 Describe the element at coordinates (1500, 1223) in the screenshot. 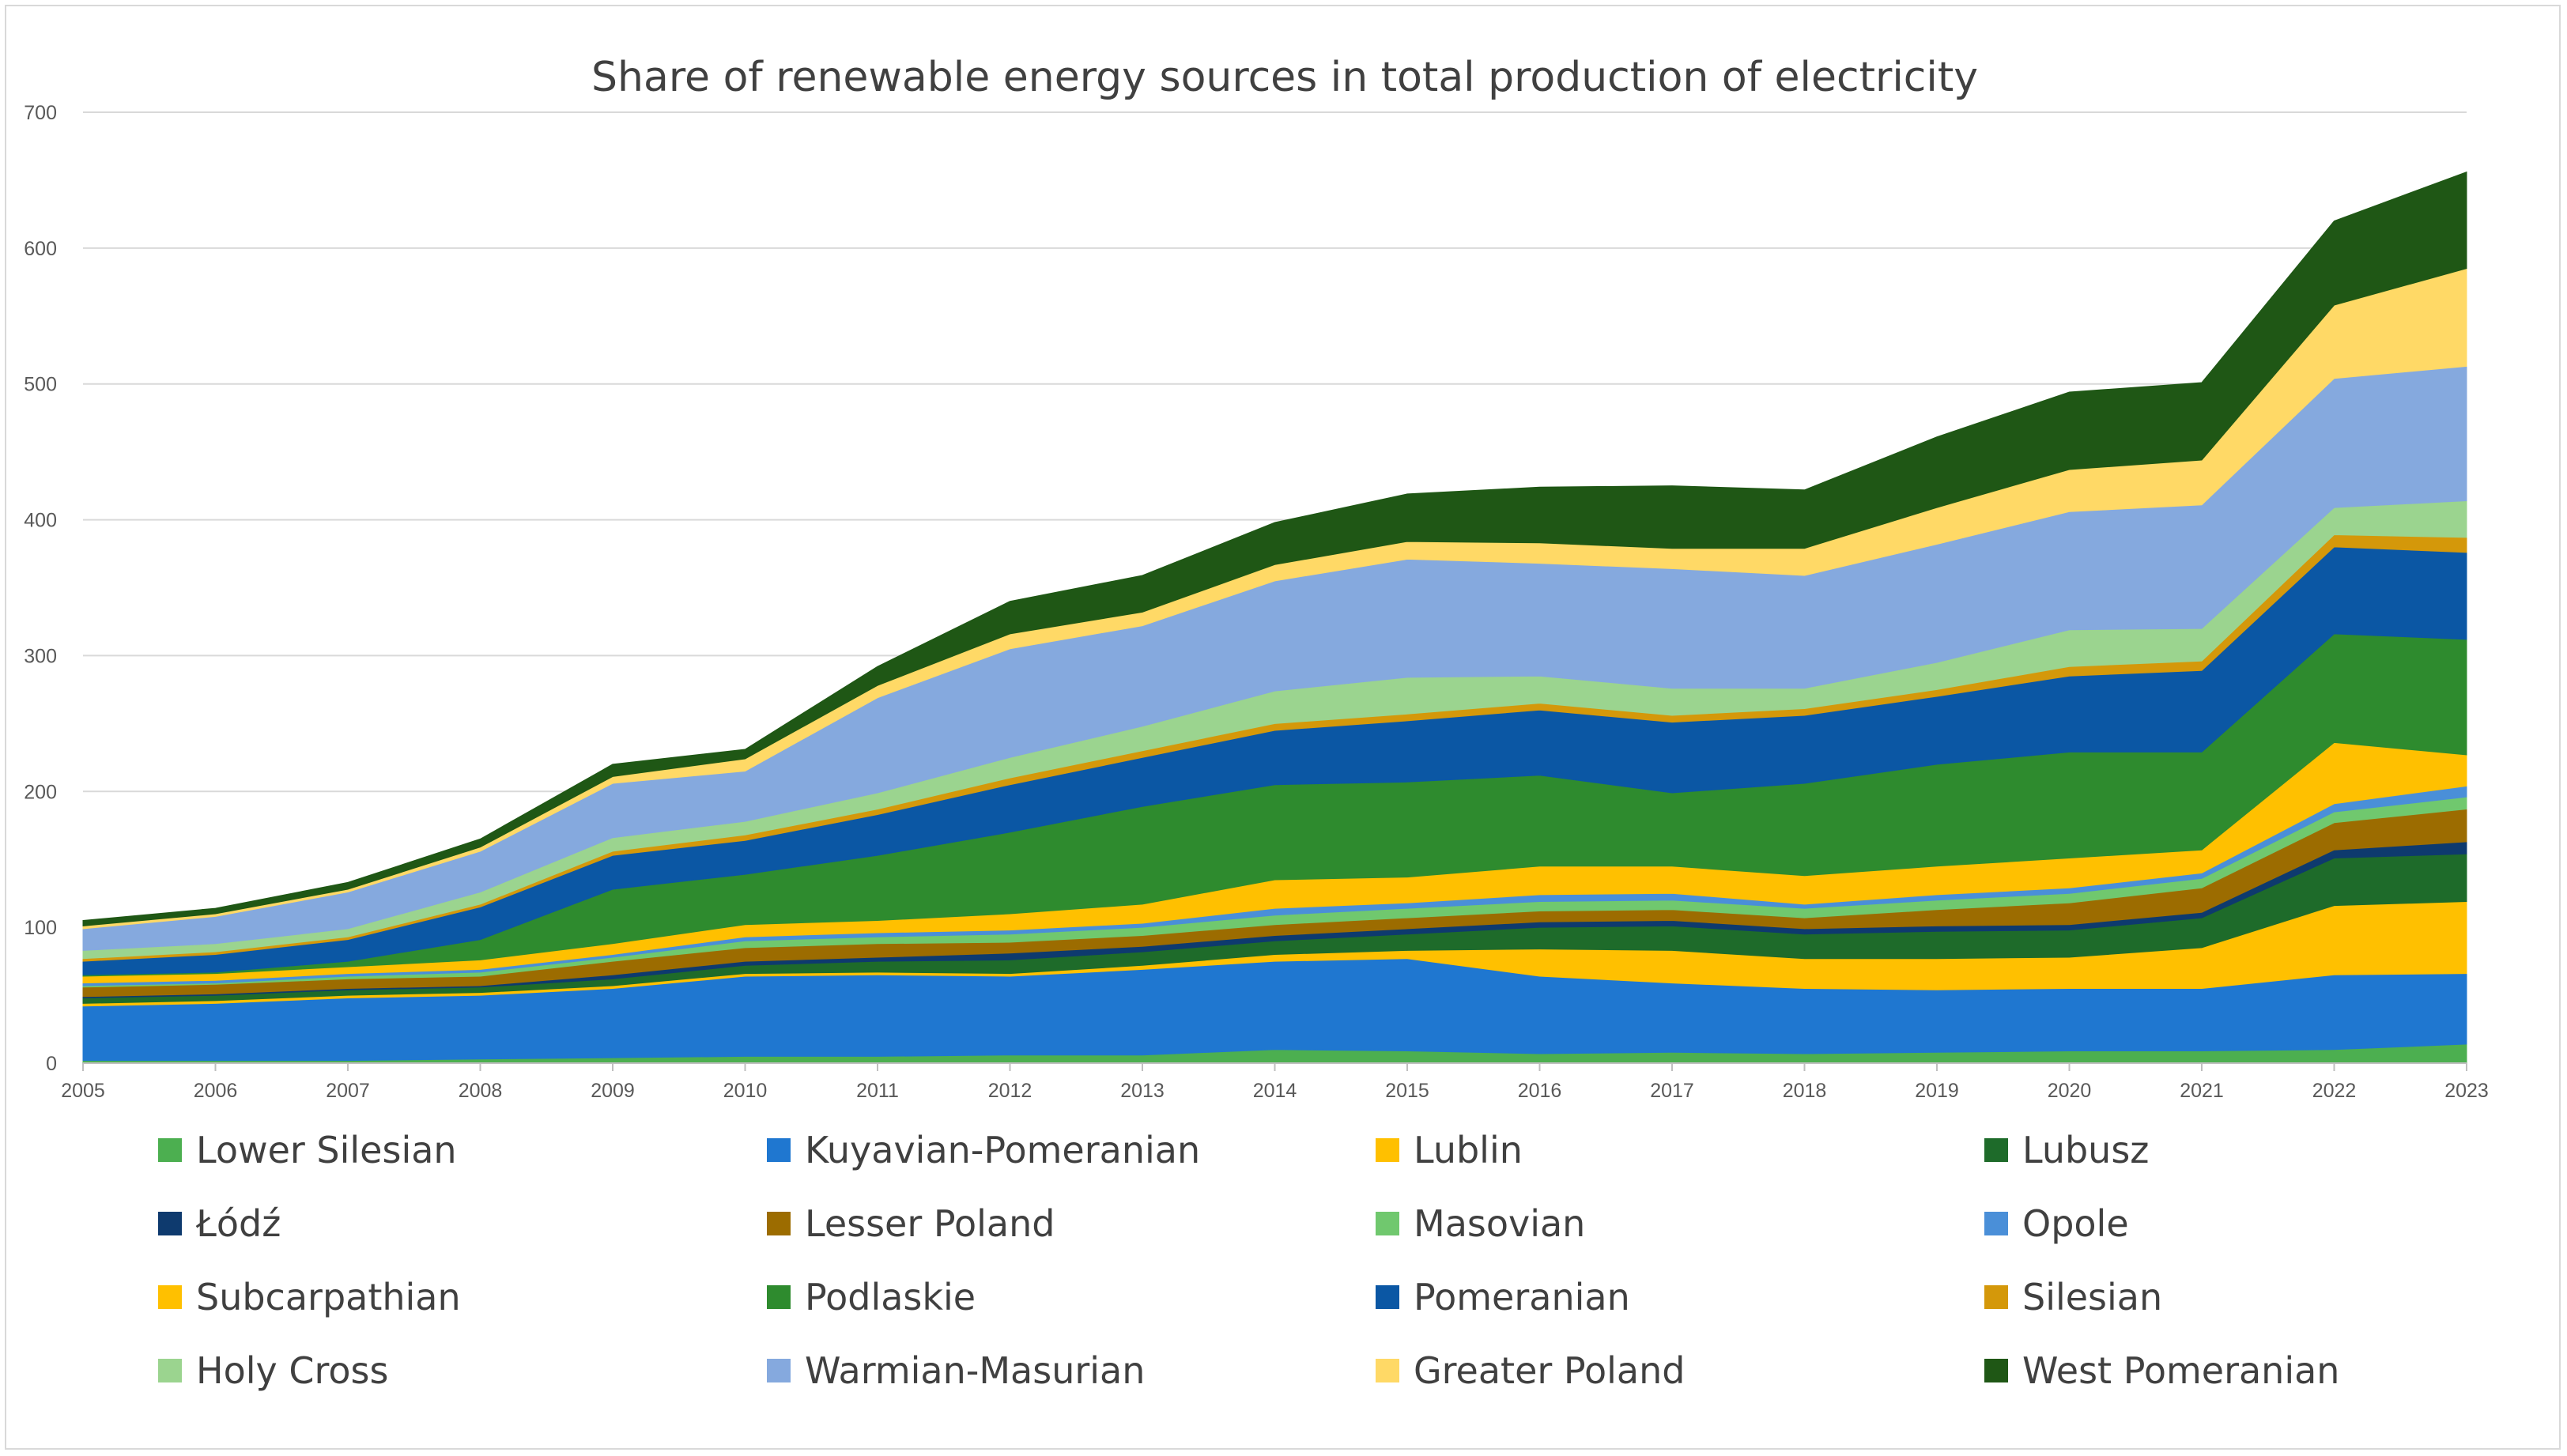

I see `legend-label: Masovian` at that location.